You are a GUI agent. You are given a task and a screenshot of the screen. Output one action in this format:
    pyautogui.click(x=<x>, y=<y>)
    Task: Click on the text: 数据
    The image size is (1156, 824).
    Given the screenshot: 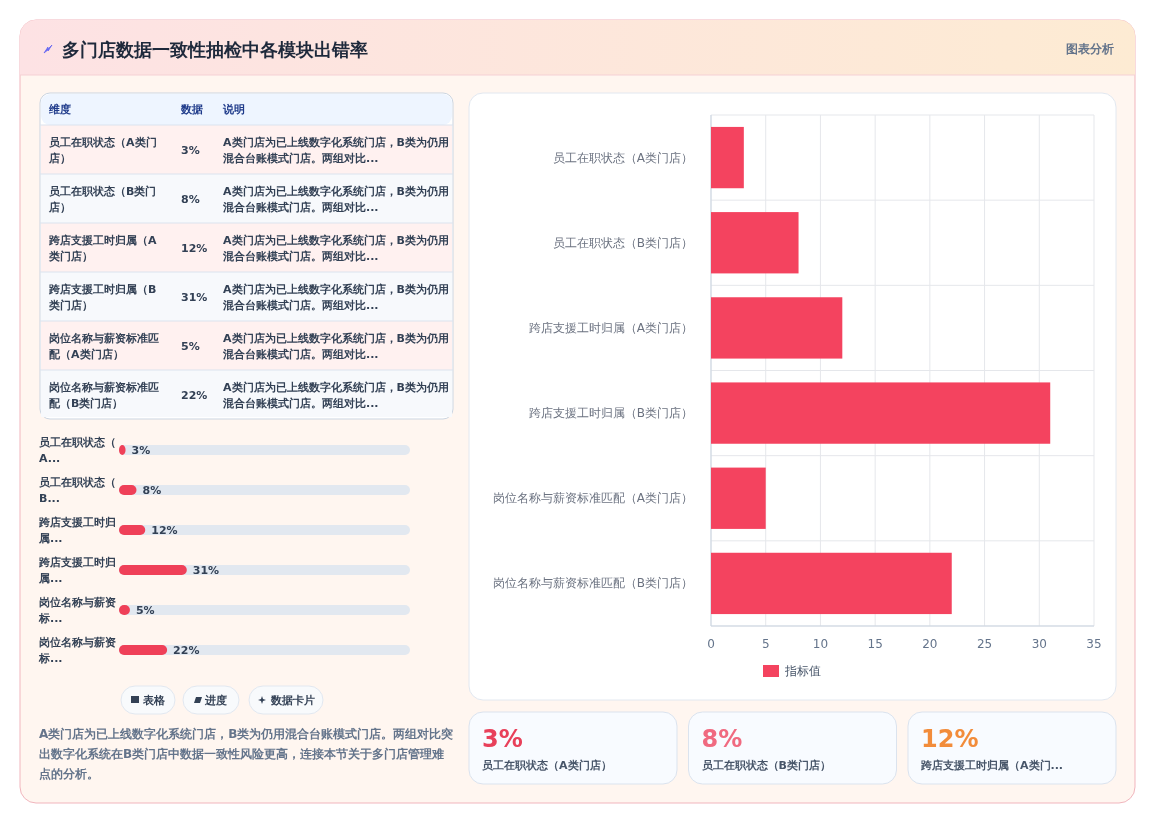 What is the action you would take?
    pyautogui.click(x=191, y=109)
    